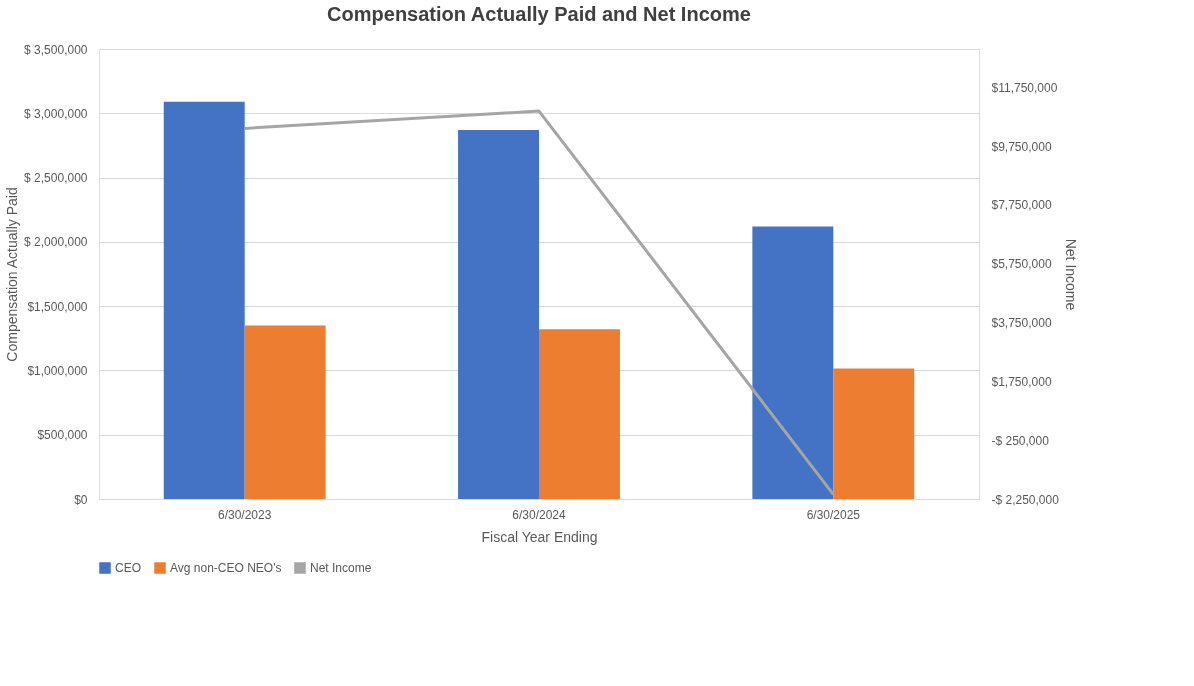 This screenshot has height=686, width=1194. What do you see at coordinates (1070, 274) in the screenshot?
I see `y2-axis-title: Net Income` at bounding box center [1070, 274].